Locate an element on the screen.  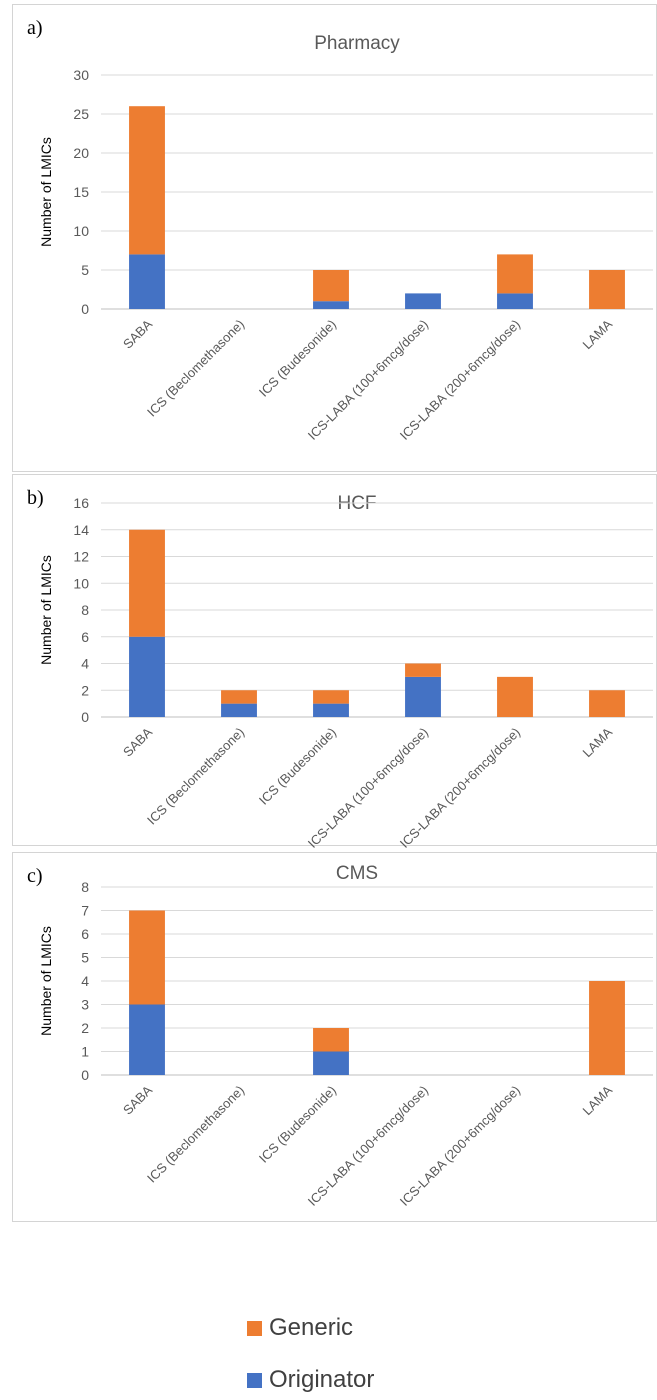
y-tick-label: 25 is located at coordinates (81, 114).